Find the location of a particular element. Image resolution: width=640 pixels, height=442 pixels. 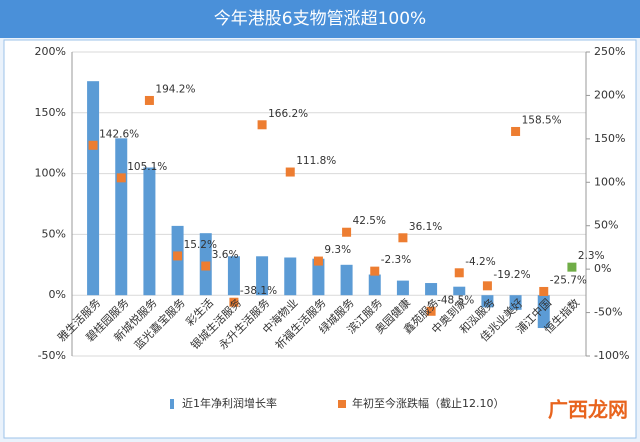

data-label: -4.2% is located at coordinates (480, 262).